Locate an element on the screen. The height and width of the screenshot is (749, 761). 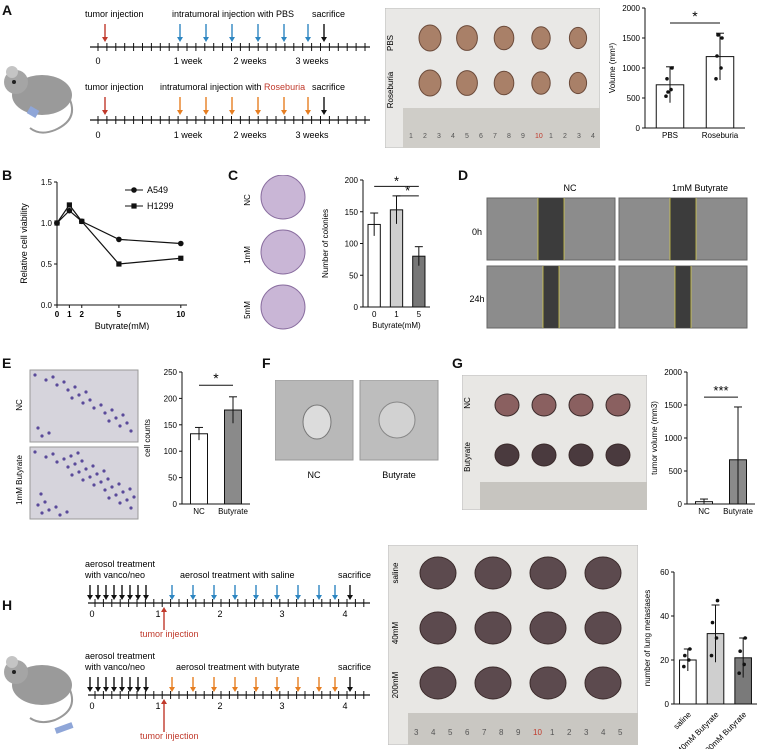
x-tick-label-0: NC is located at coordinates (704, 511).